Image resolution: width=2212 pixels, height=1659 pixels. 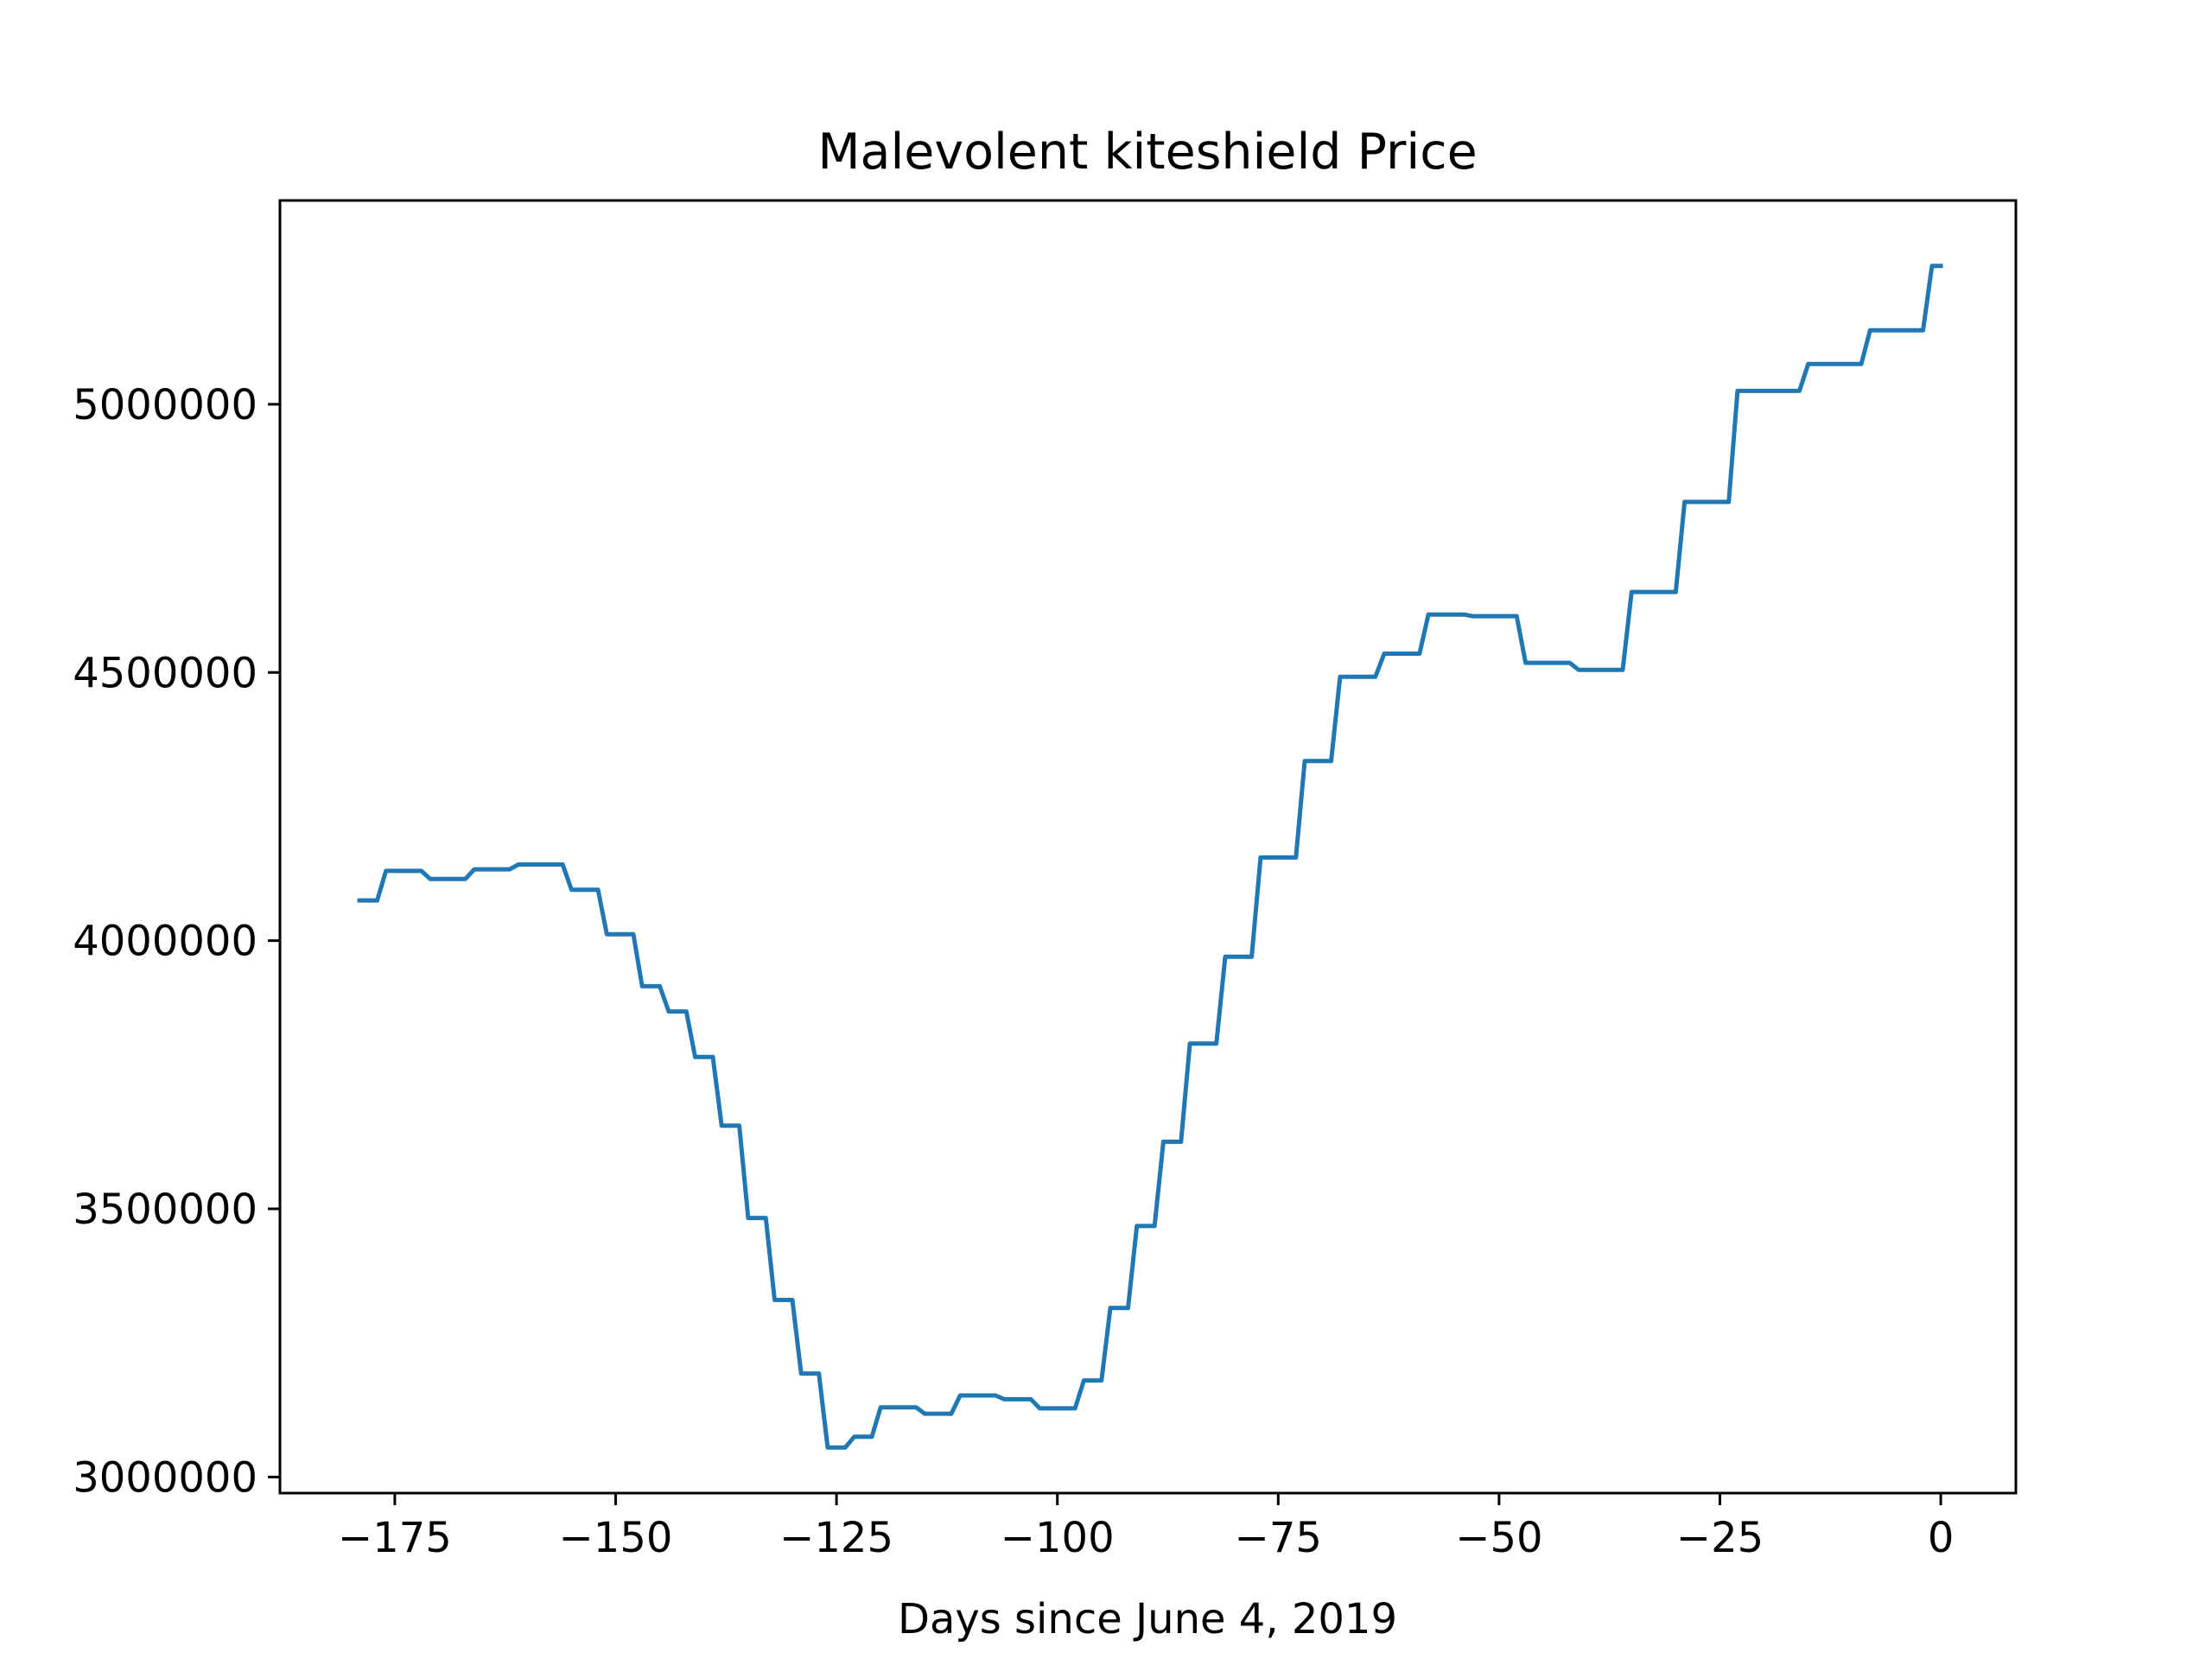 What do you see at coordinates (1278, 1538) in the screenshot?
I see `x-tick-label: −75` at bounding box center [1278, 1538].